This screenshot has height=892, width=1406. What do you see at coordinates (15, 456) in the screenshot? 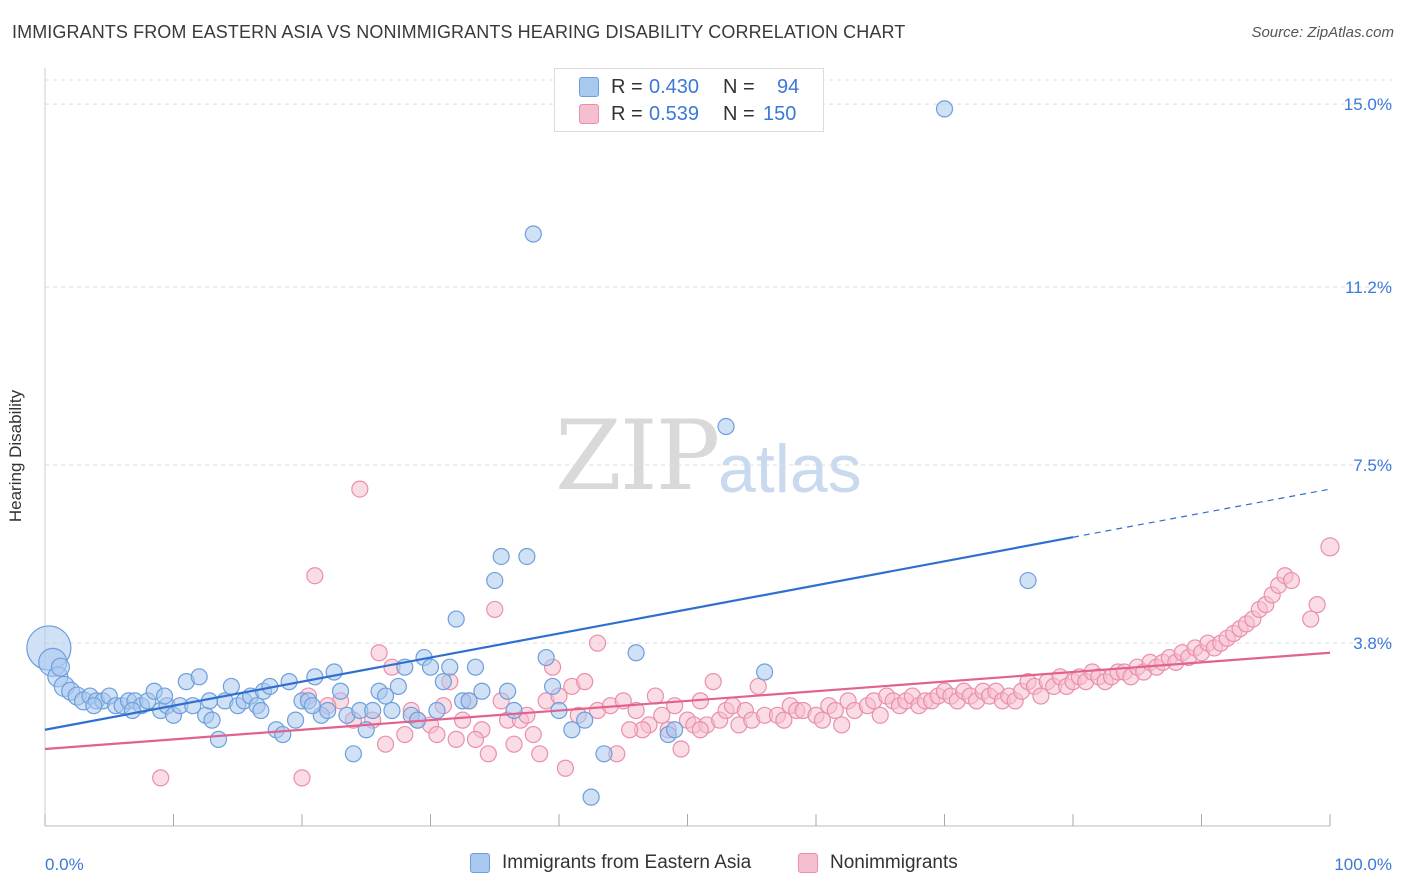
I see `y-axis-label: Hearing Disability` at bounding box center [15, 456].